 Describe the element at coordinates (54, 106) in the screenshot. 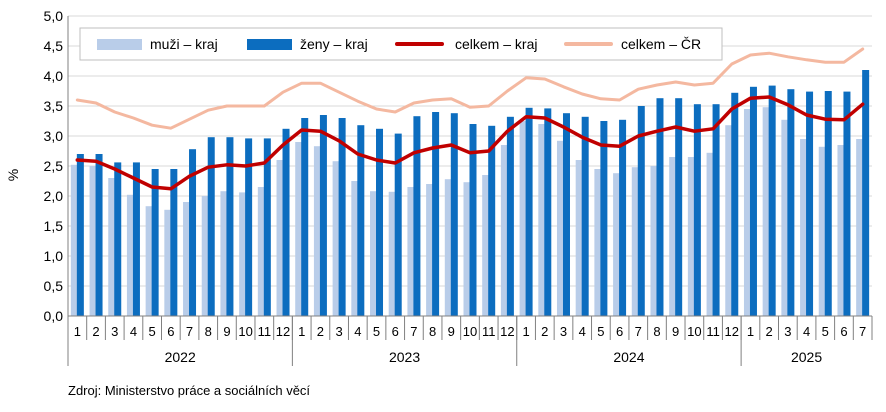

I see `y-tick-label: 3,5` at that location.